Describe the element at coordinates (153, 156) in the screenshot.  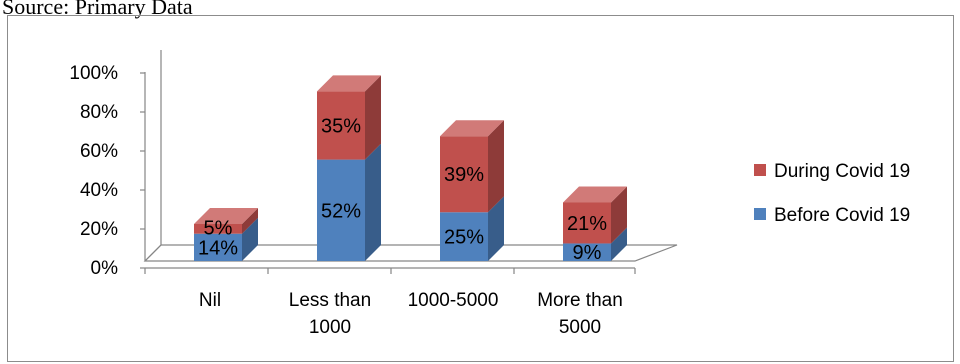
I see `back-wall-edge` at that location.